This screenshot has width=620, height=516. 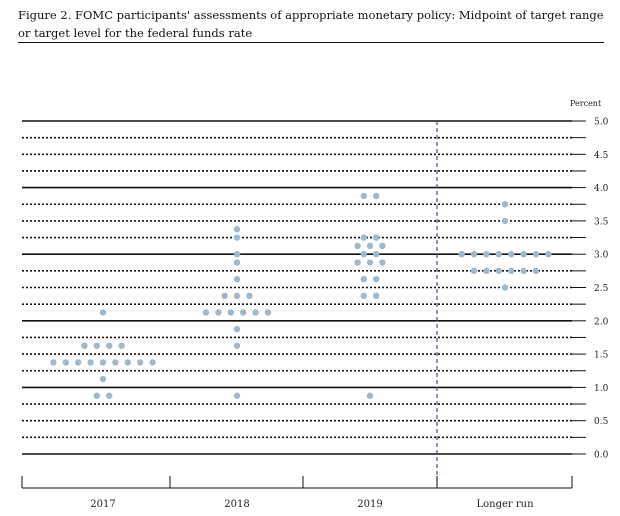 I want to click on y-tick-label: 4.5, so click(x=601, y=156).